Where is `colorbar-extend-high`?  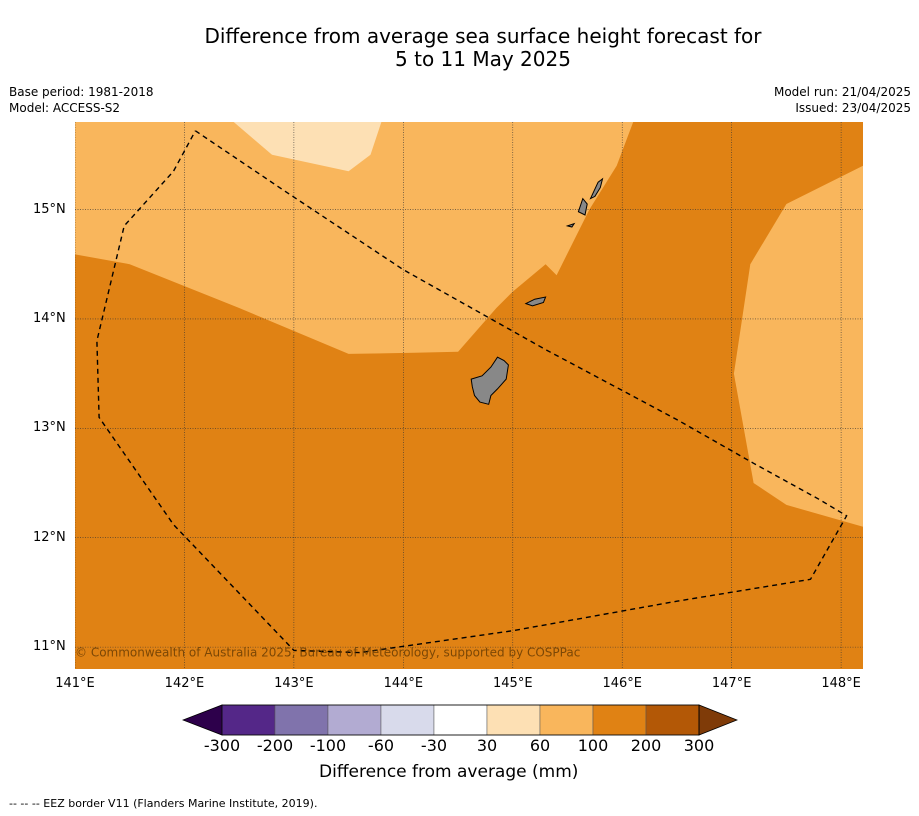
colorbar-extend-high is located at coordinates (718, 720).